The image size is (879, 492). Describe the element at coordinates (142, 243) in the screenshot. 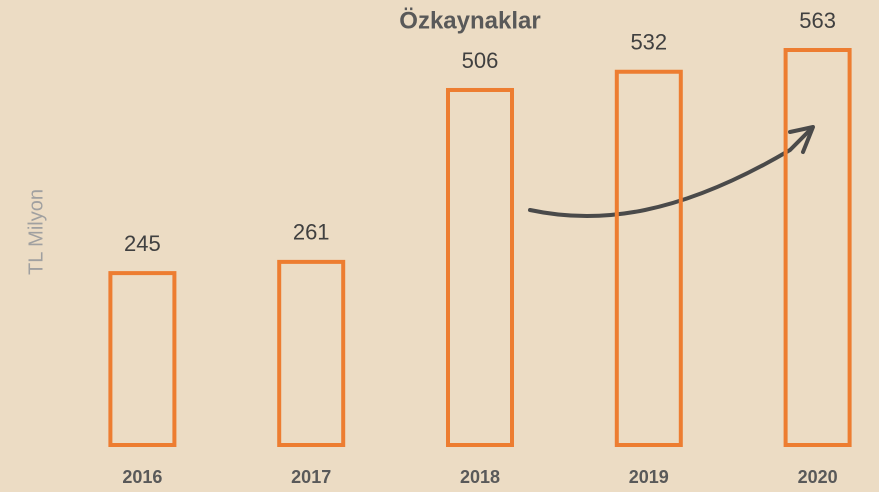

I see `value-label: 245` at that location.